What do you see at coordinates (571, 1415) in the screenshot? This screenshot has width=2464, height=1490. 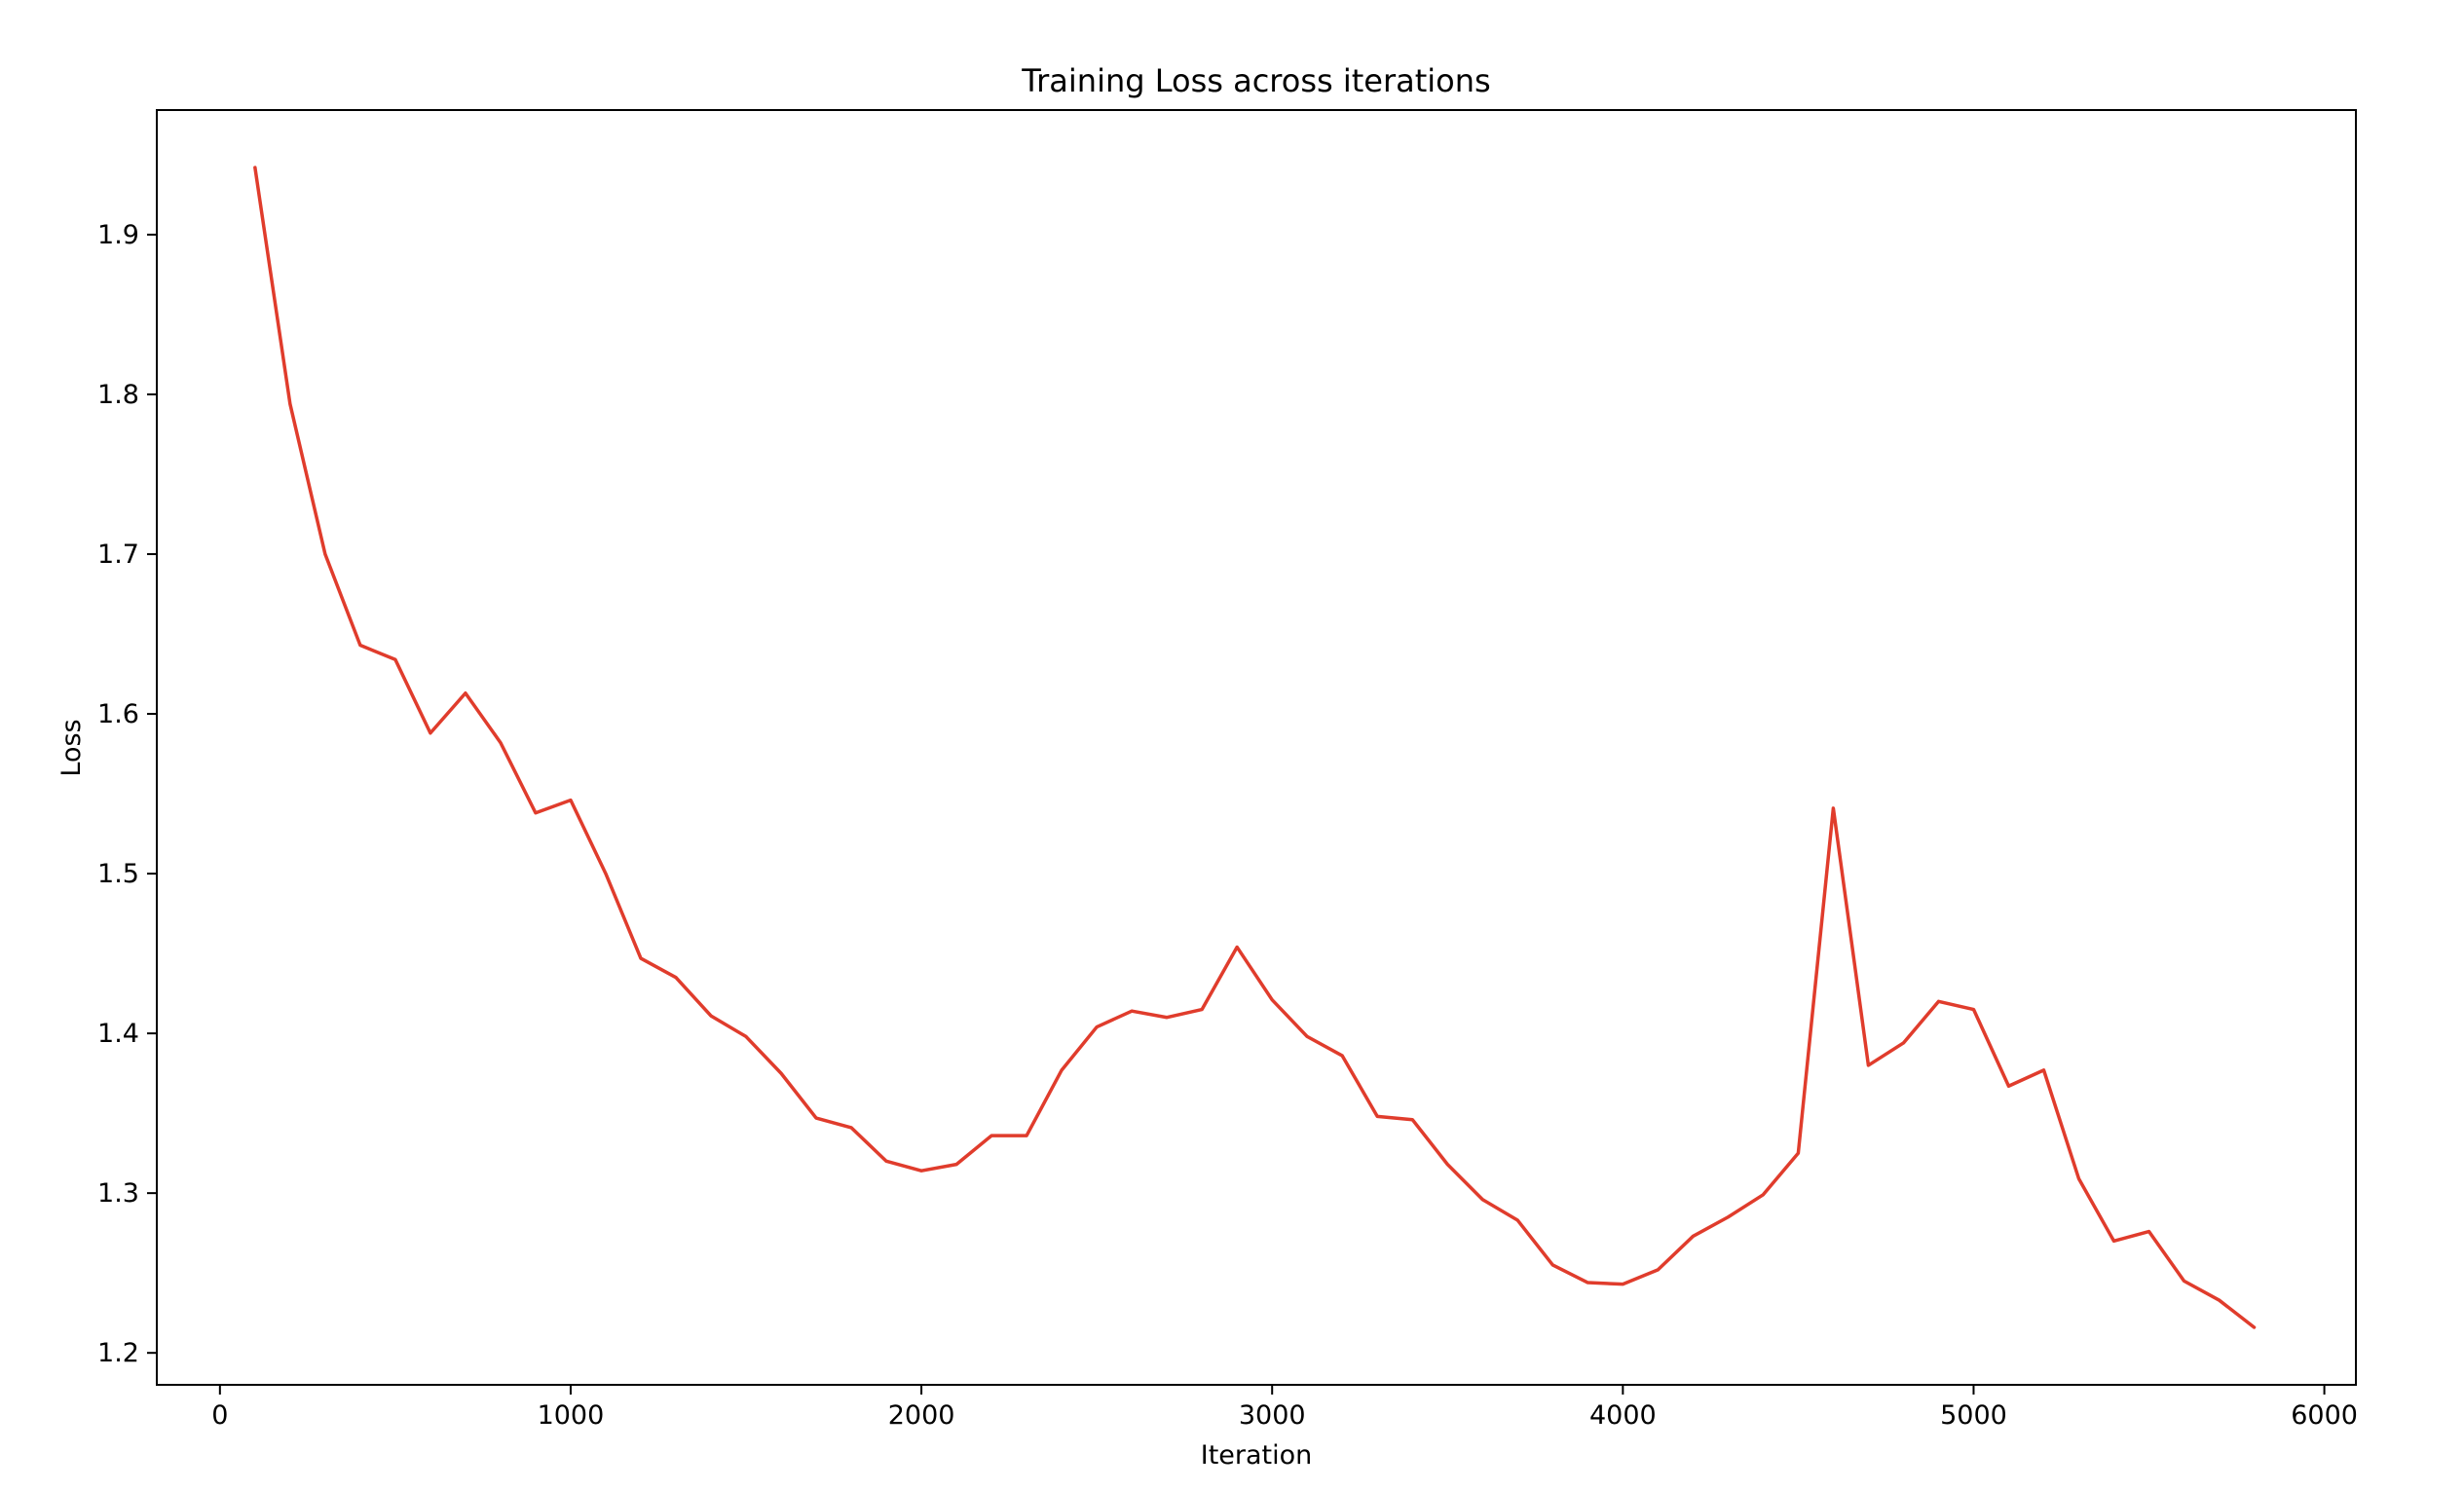 I see `x-tick-label: 1000` at bounding box center [571, 1415].